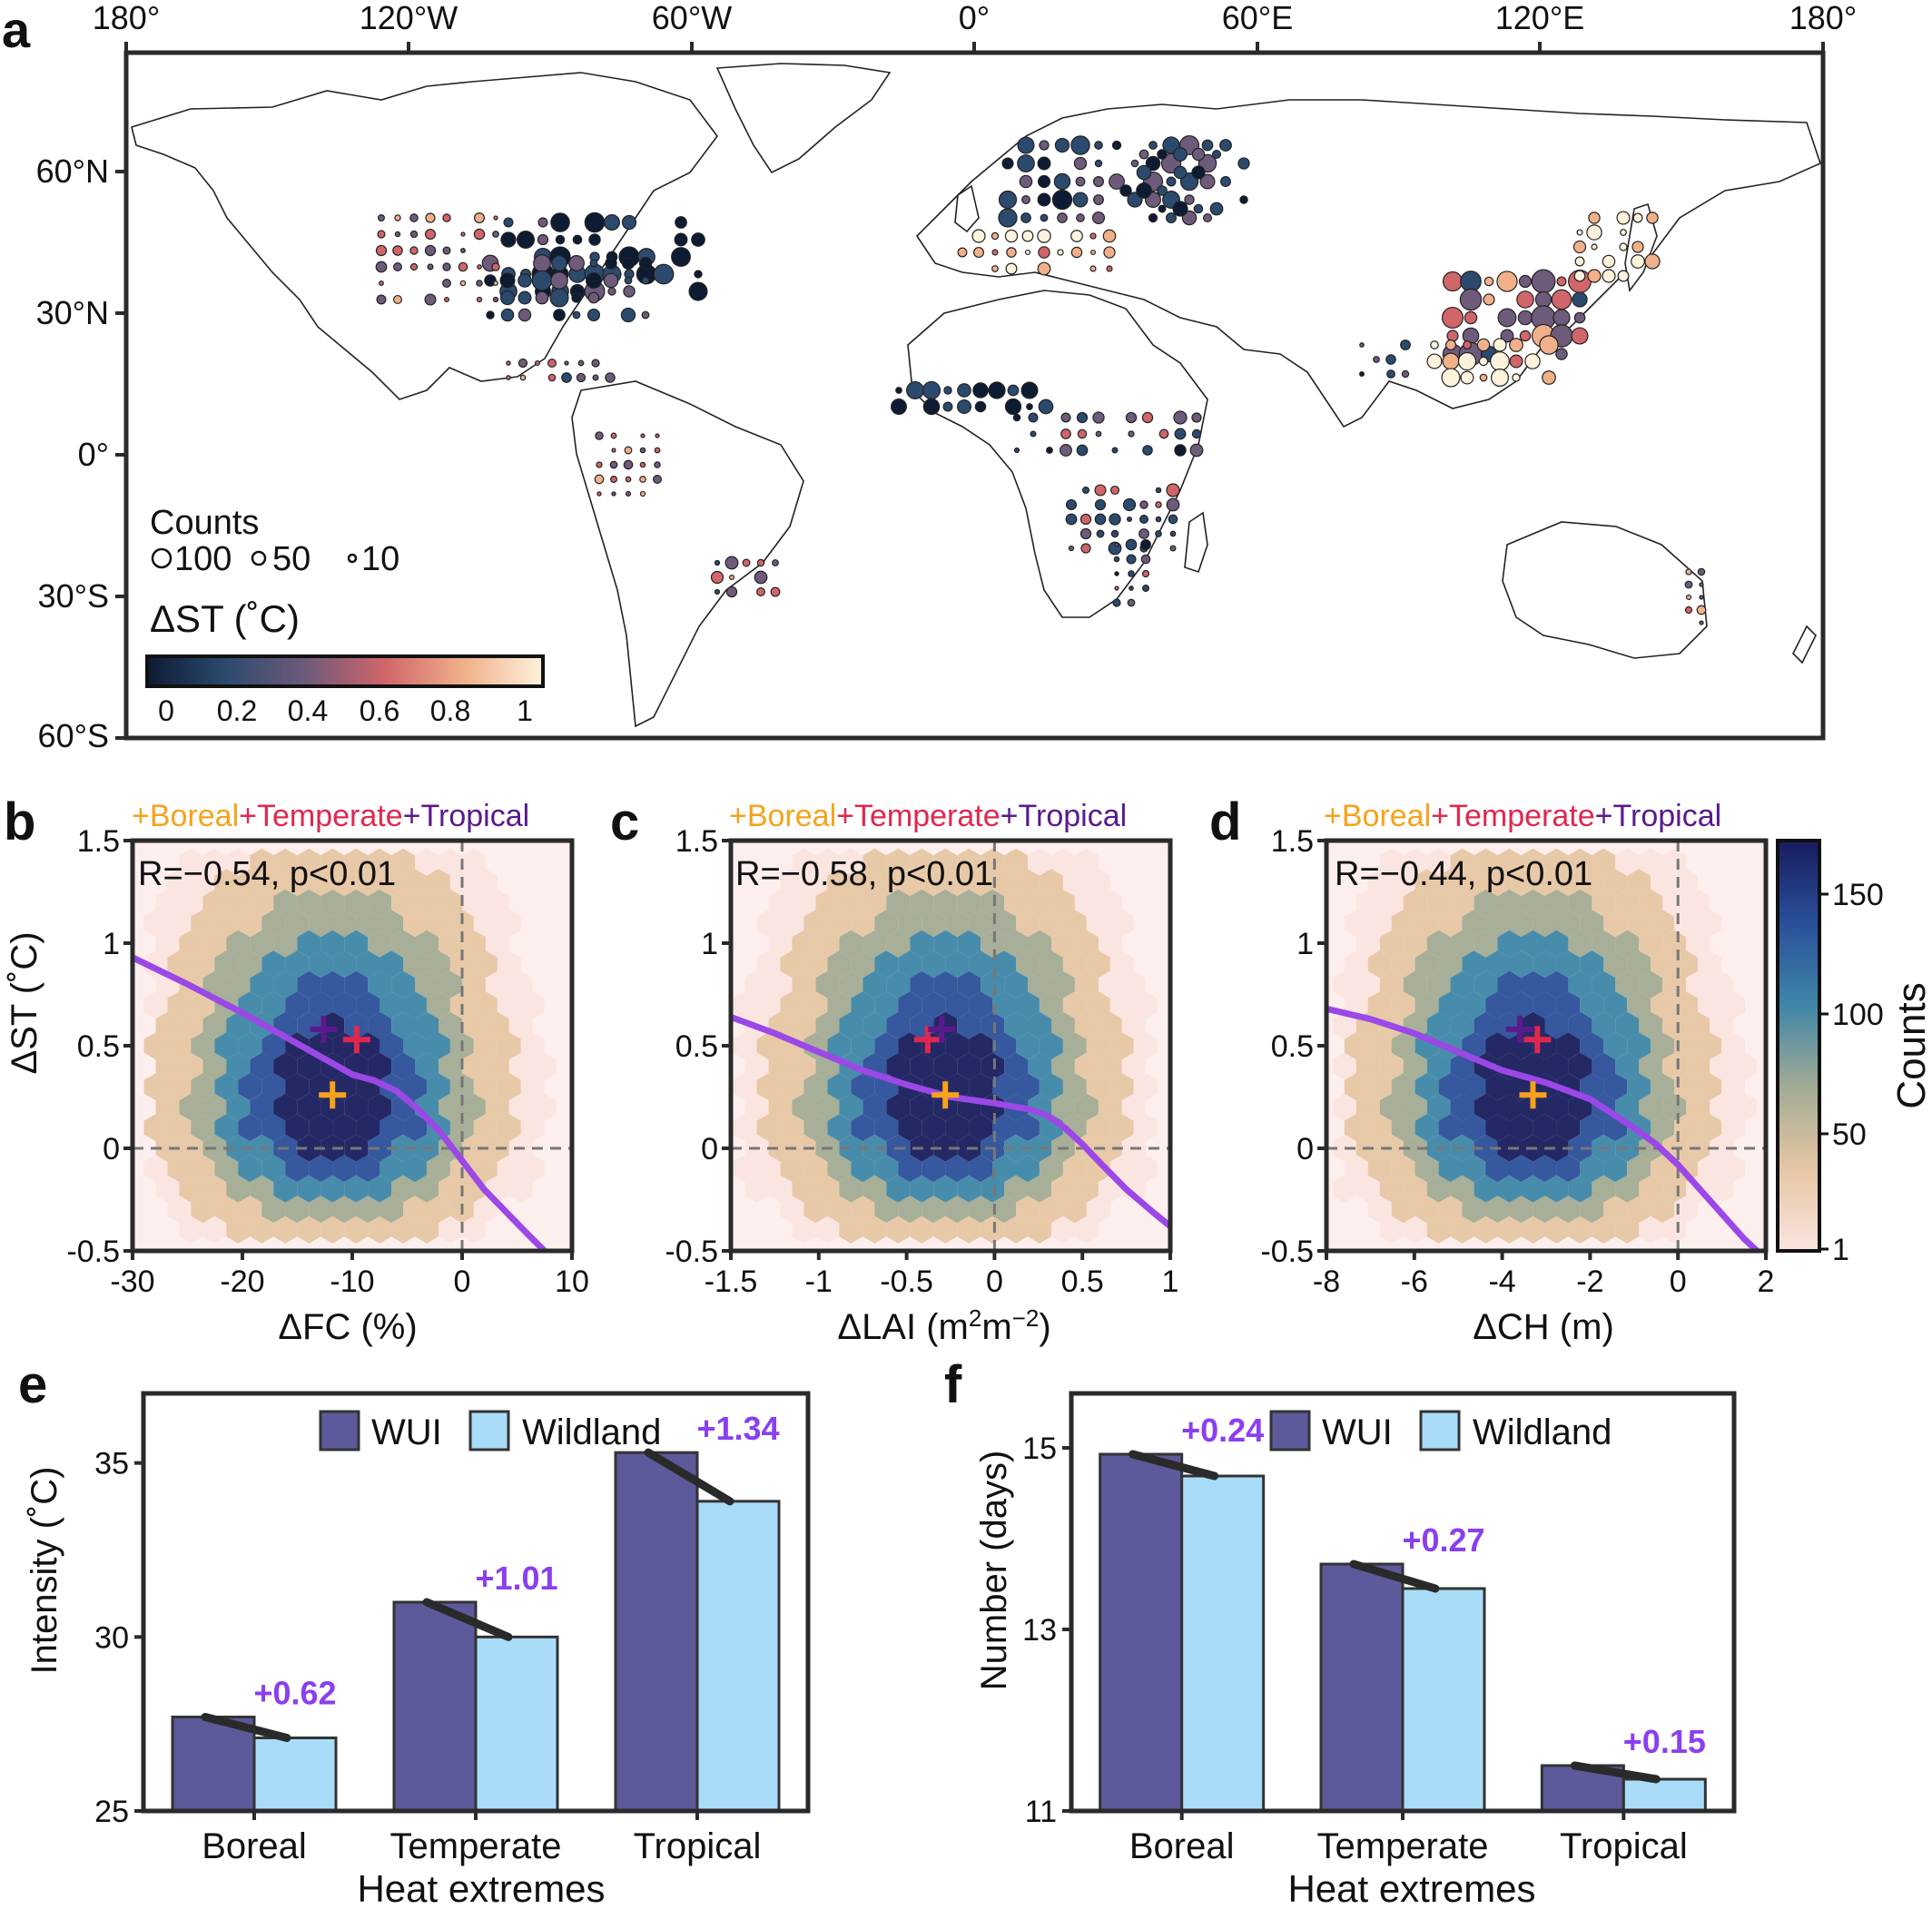  I want to click on panel-e-label: e, so click(32, 1384).